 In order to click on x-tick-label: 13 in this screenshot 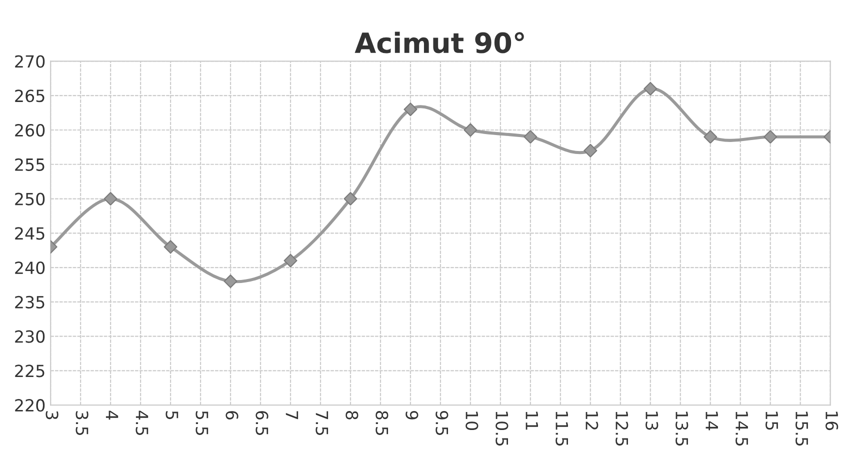, I will do `click(652, 421)`.